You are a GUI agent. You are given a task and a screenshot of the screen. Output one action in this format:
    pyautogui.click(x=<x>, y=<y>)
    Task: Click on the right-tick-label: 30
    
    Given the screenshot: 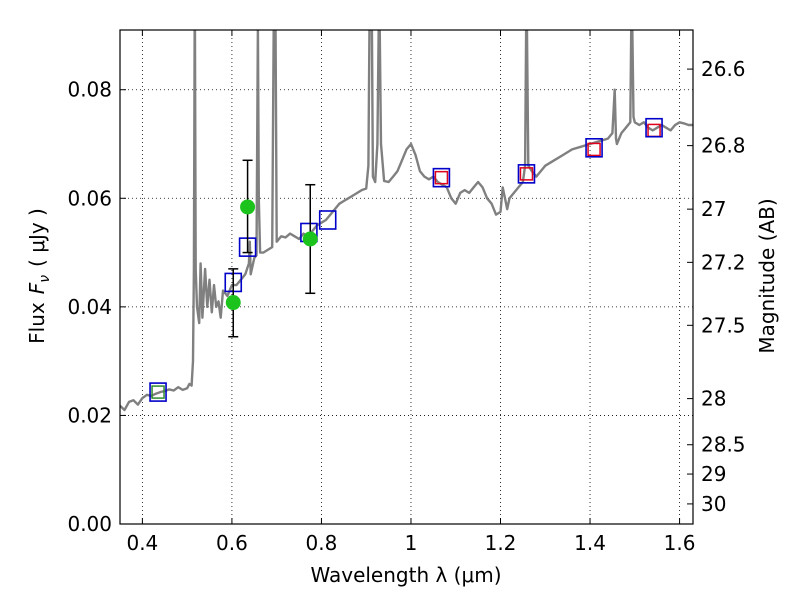 What is the action you would take?
    pyautogui.click(x=713, y=504)
    